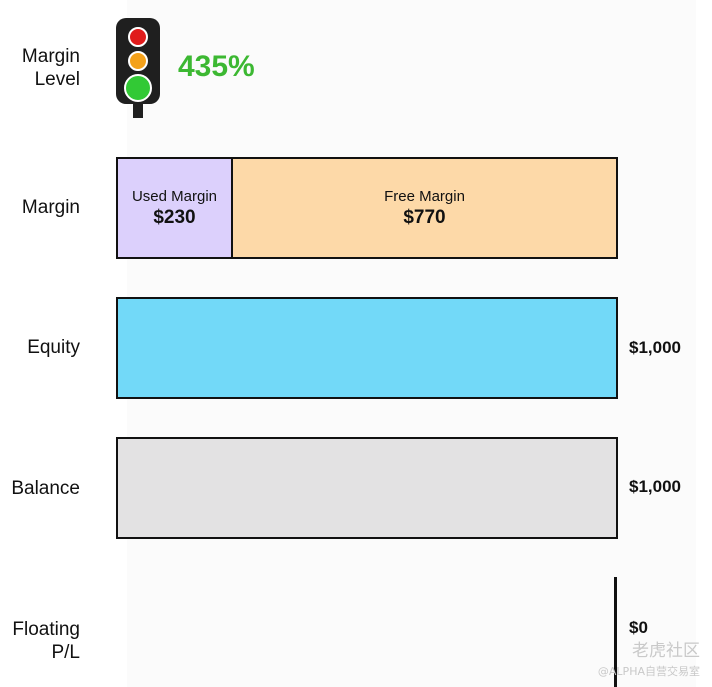  What do you see at coordinates (138, 37) in the screenshot?
I see `red-lamp-icon` at bounding box center [138, 37].